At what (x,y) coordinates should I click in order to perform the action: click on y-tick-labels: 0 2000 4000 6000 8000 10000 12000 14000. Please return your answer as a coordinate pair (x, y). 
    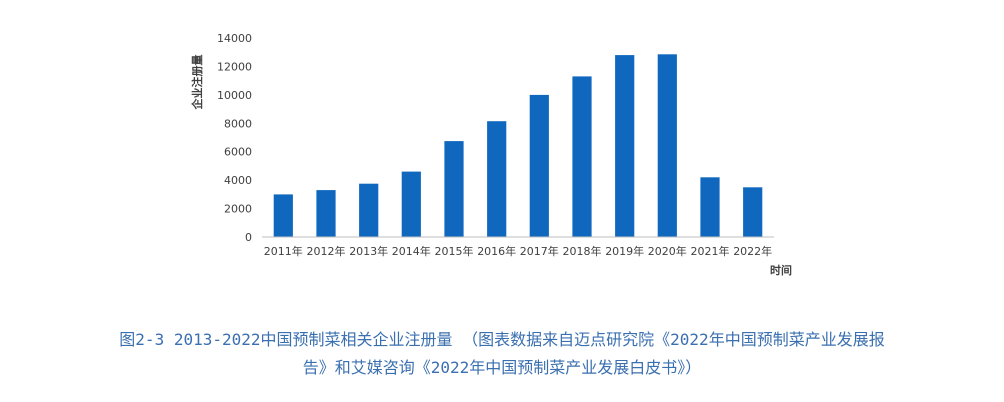
    Looking at the image, I should click on (234, 138).